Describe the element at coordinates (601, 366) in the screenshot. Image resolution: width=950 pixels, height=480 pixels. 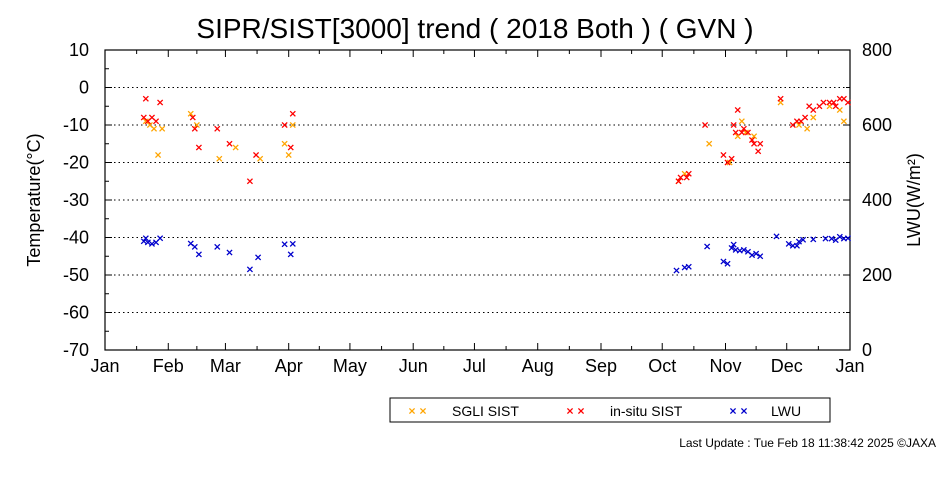
I see `x-tick-label: Sep` at that location.